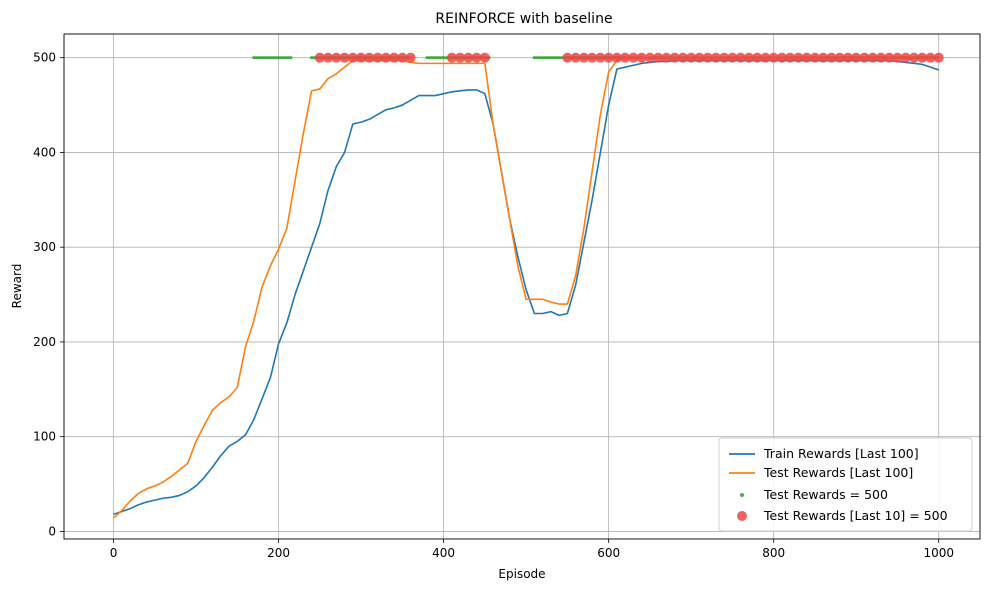  I want to click on legend-label: Test Rewards = 500, so click(825, 494).